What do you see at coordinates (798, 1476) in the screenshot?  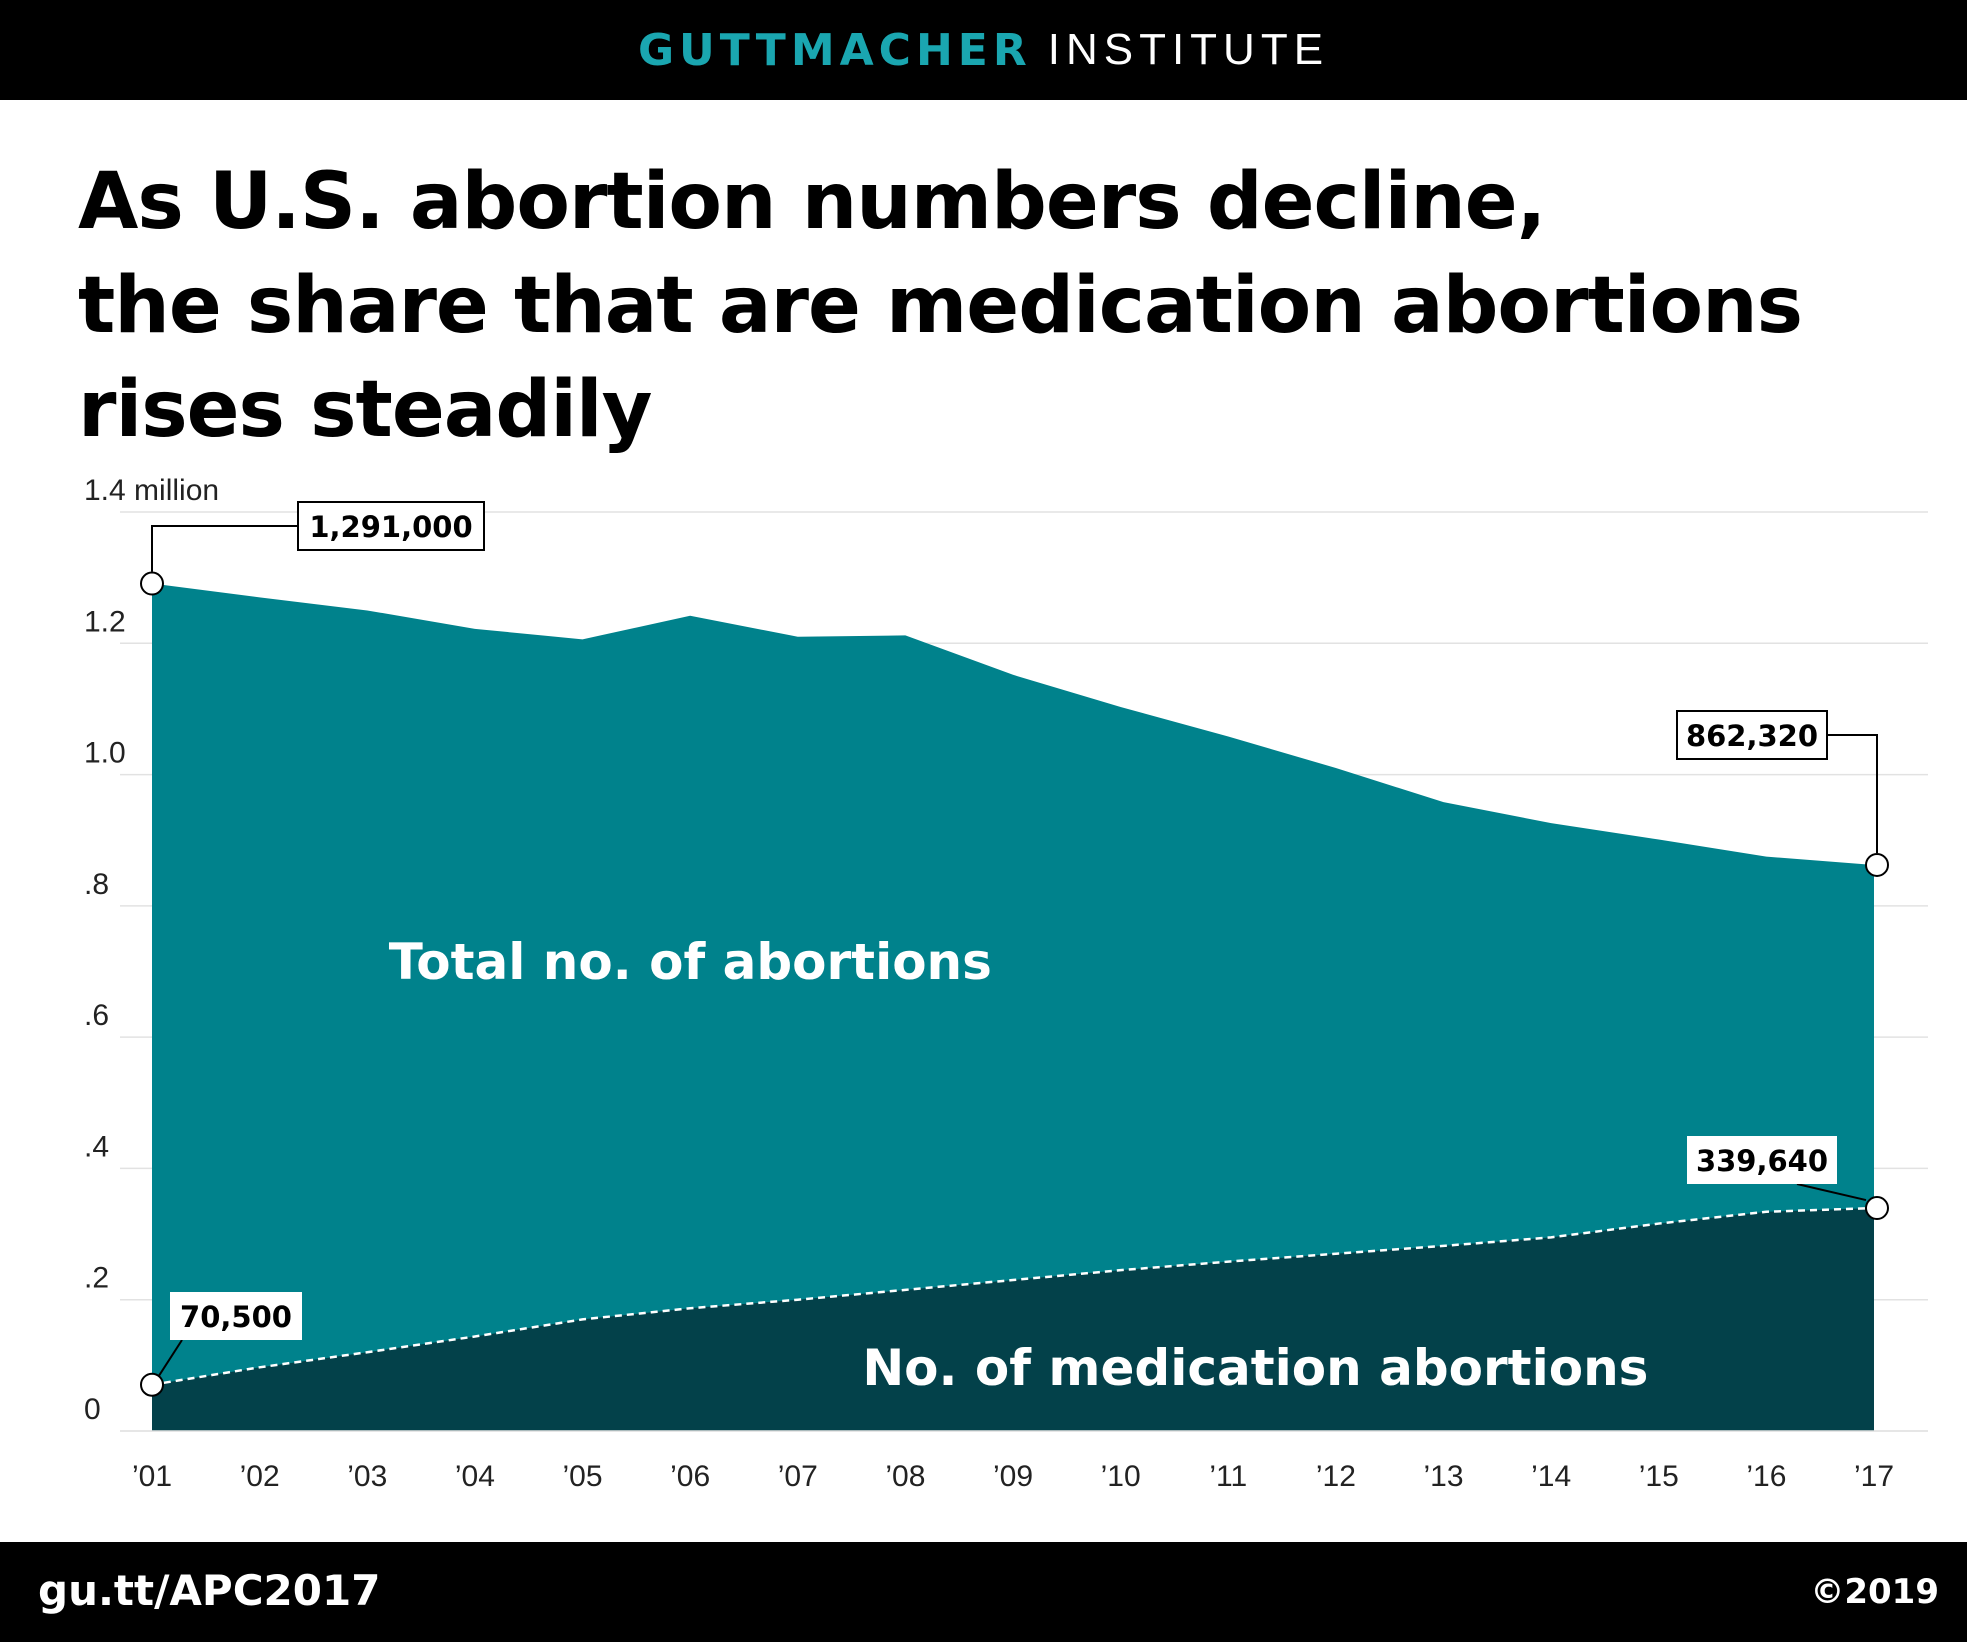 I see `x-tick-label: ’07` at bounding box center [798, 1476].